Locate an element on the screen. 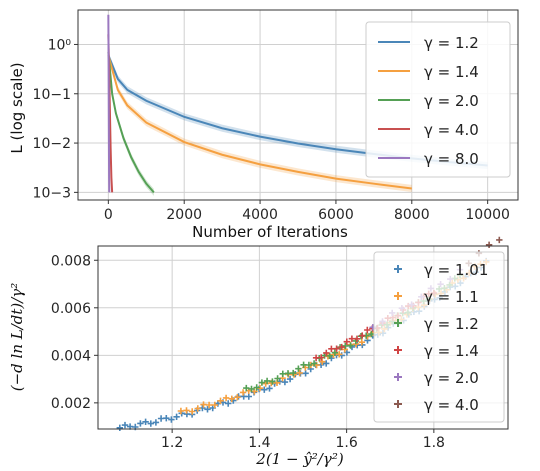 The width and height of the screenshot is (540, 471). bottom-x-tick-label: 1.6 is located at coordinates (346, 443).